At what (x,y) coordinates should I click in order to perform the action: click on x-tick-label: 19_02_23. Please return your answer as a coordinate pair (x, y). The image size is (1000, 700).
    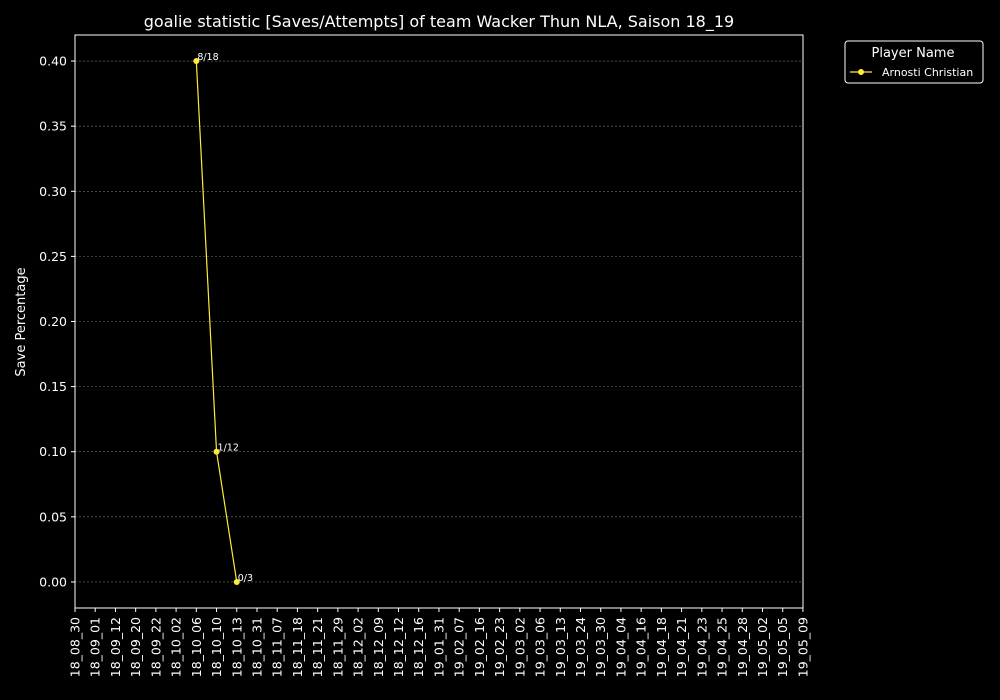
    Looking at the image, I should click on (499, 647).